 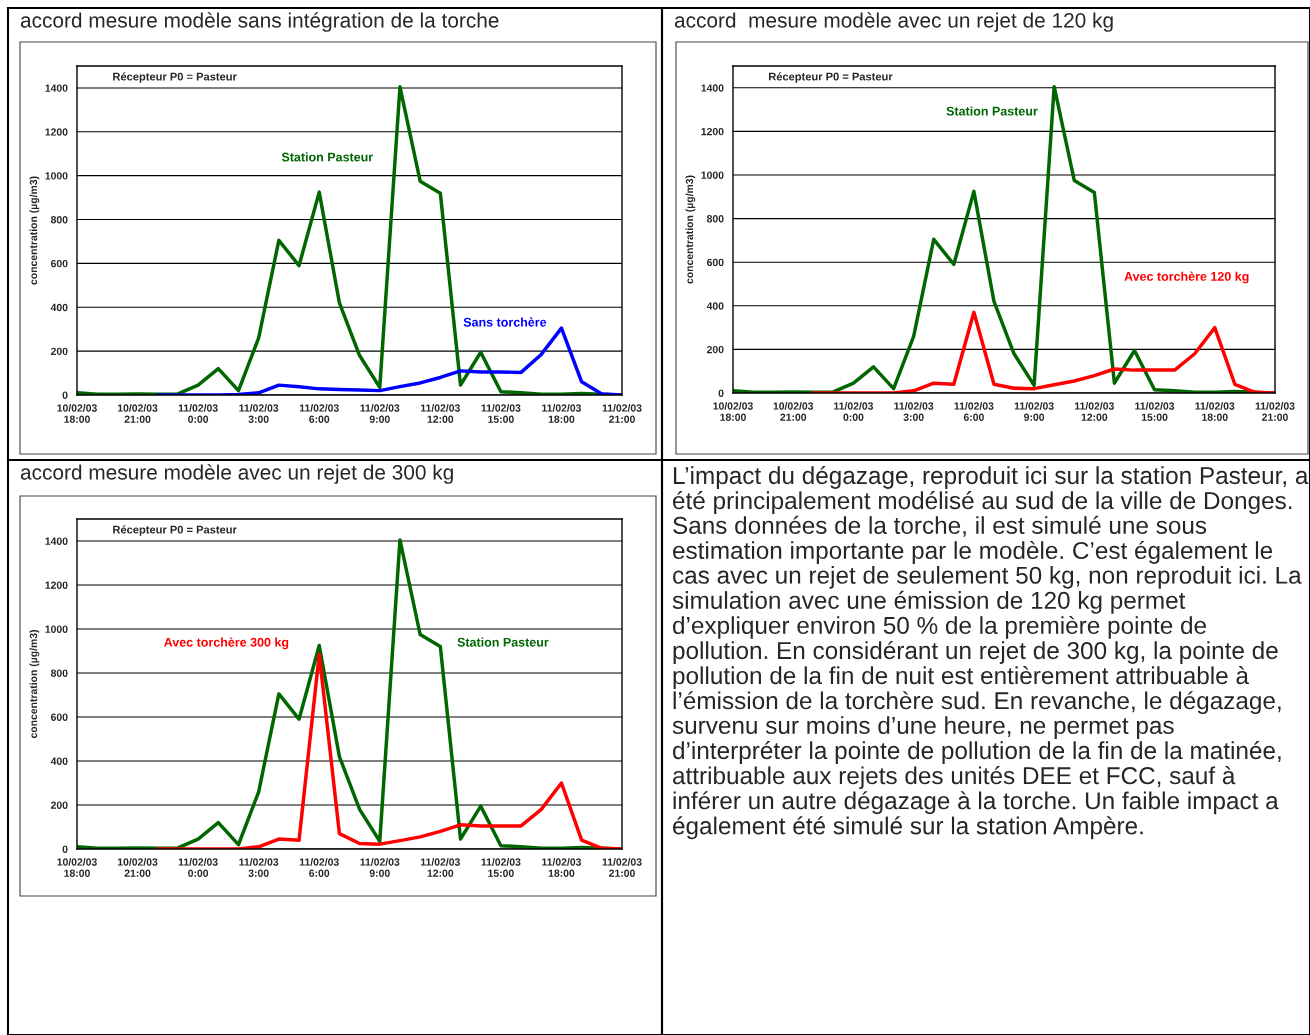 What do you see at coordinates (893, 22) in the screenshot?
I see `chart-title: accord mesure modèle avec un rejet de 120 kg` at bounding box center [893, 22].